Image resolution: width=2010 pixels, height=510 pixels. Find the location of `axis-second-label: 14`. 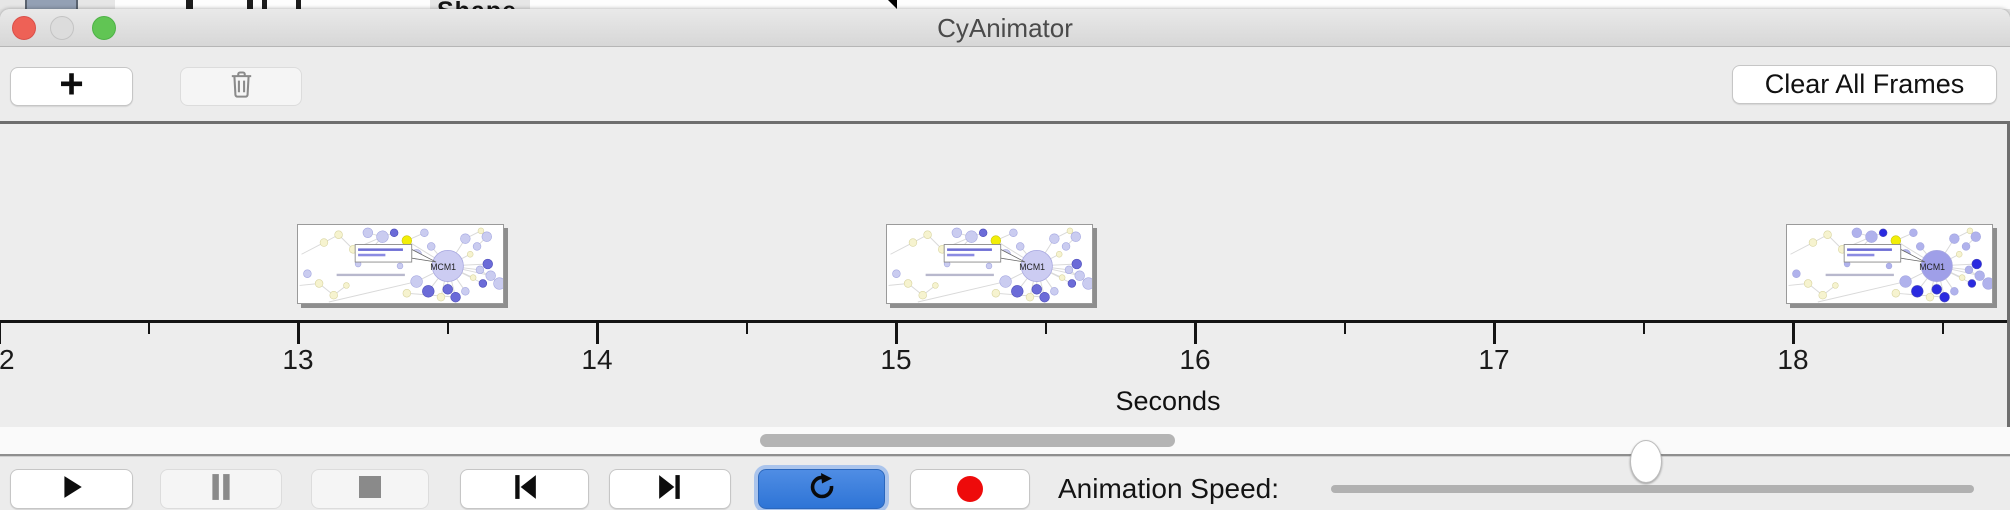

axis-second-label: 14 is located at coordinates (597, 359).